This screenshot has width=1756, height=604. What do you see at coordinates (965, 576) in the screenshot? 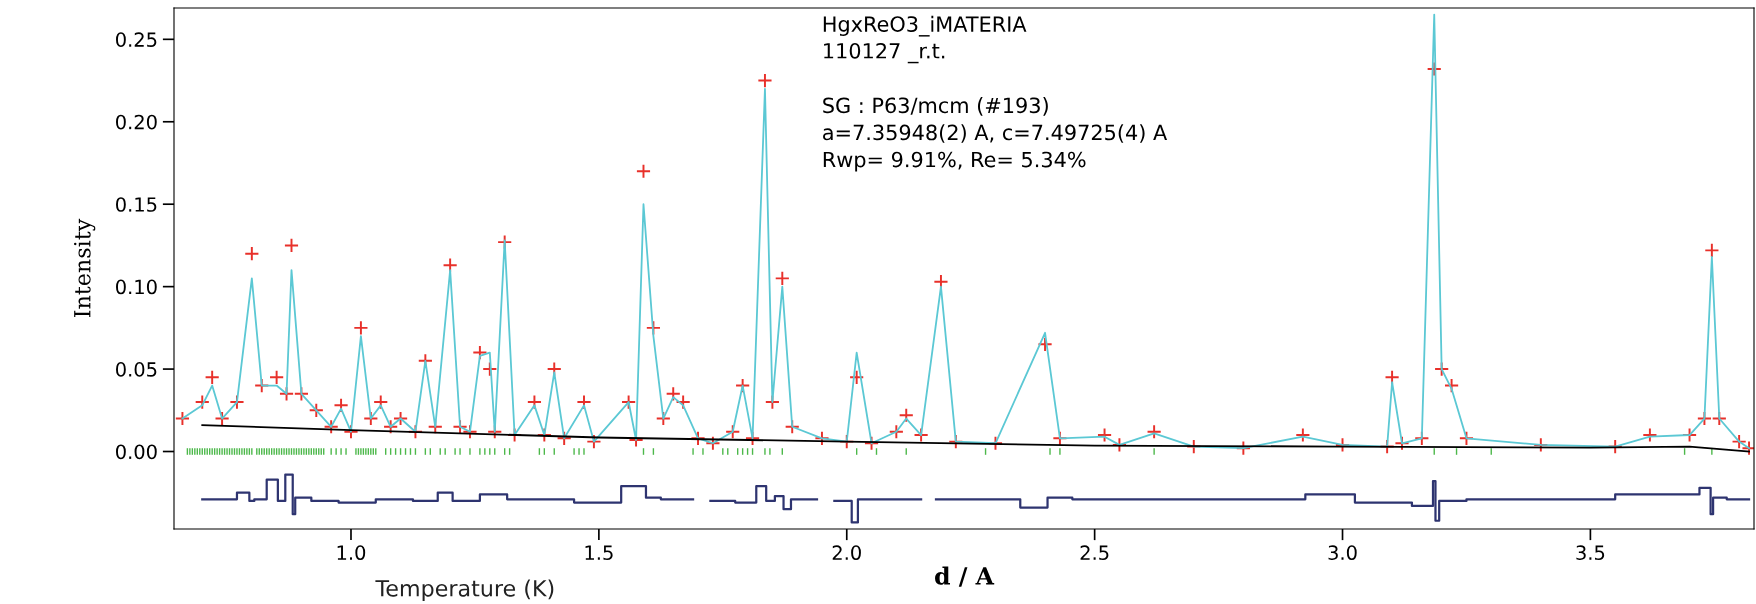
I see `x-axis-title: d / A` at bounding box center [965, 576].